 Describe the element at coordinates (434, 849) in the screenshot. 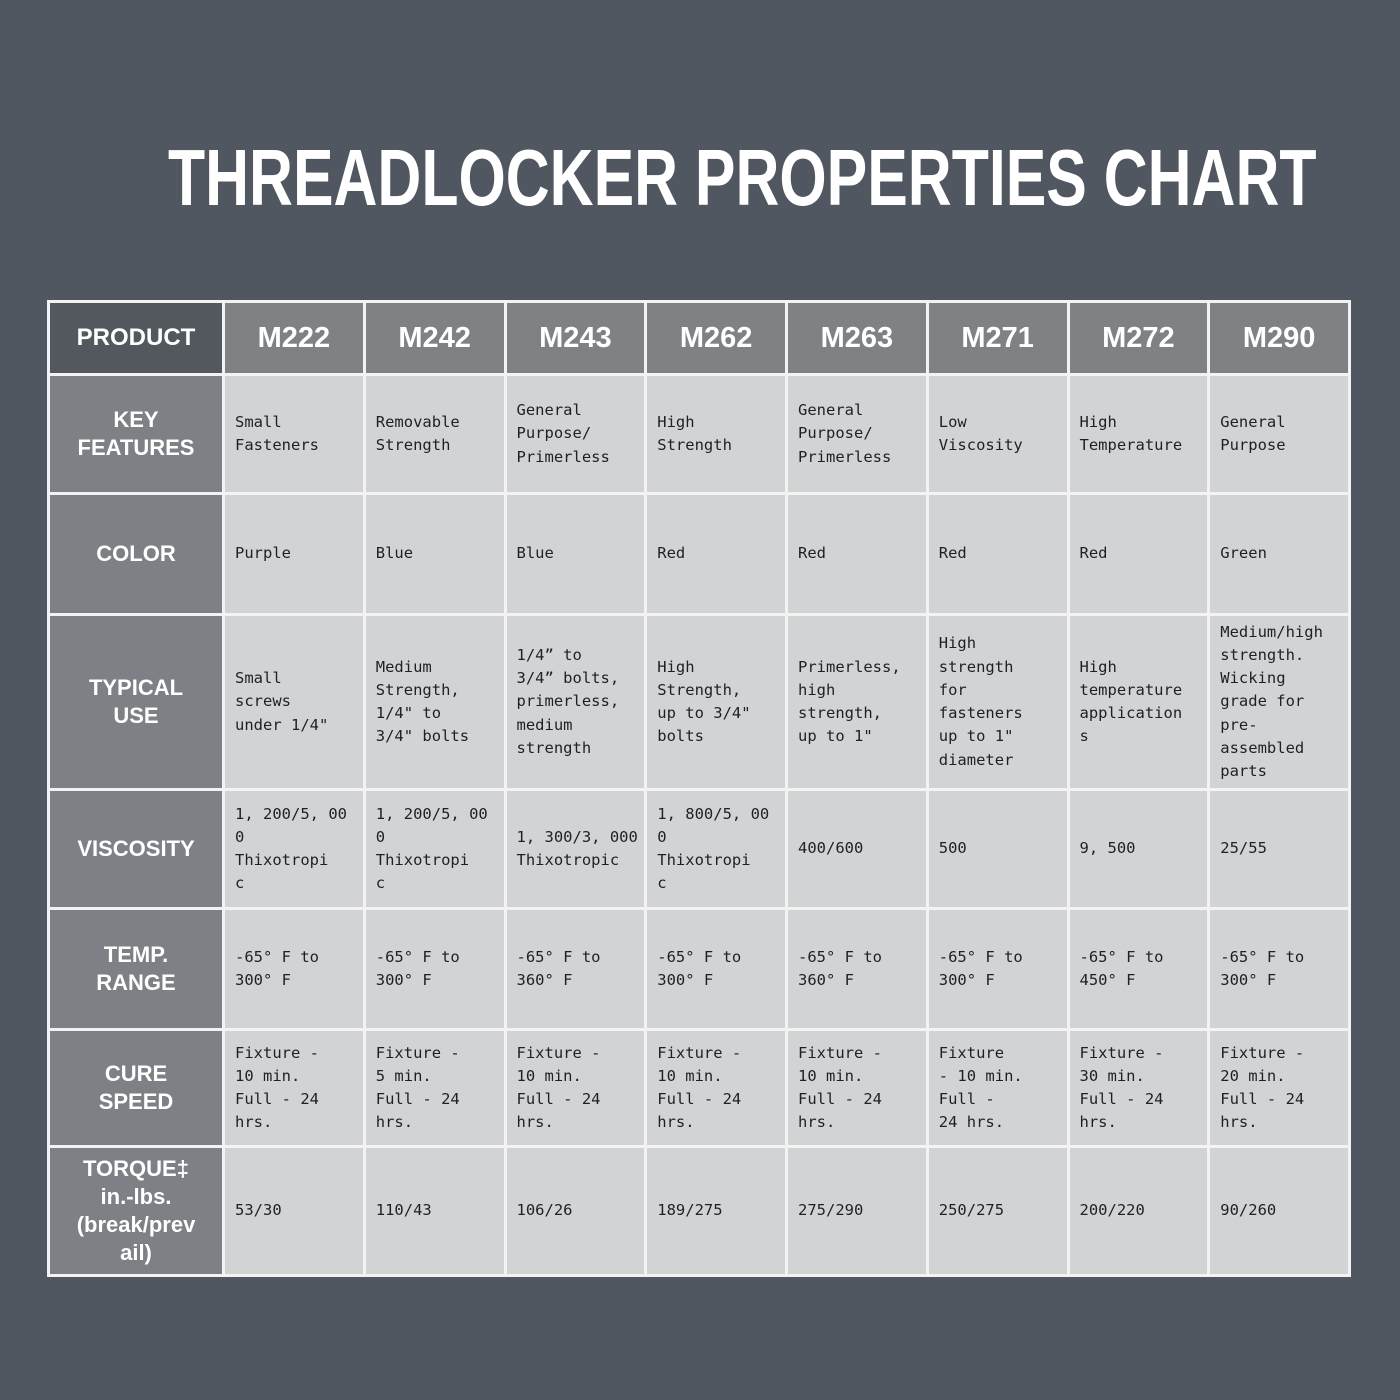

I see `cell-viscosity-M242: 1, 200/5, 00 0 Thixotropi c` at that location.